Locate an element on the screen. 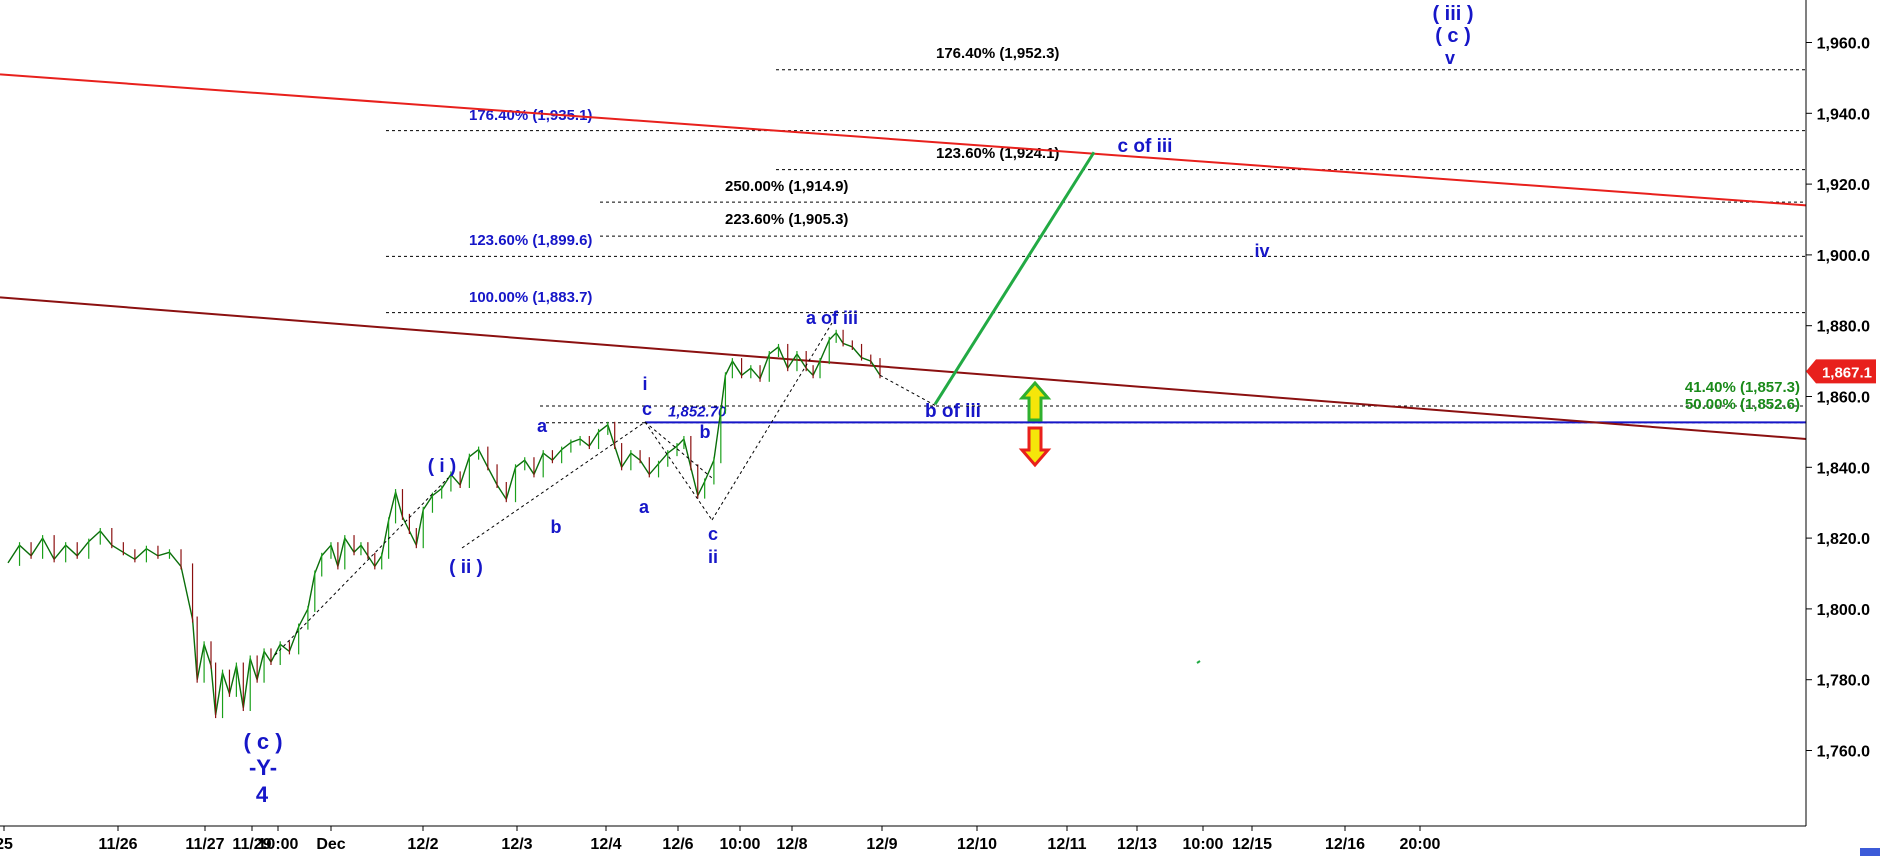  current-price-badge is located at coordinates (1841, 371).